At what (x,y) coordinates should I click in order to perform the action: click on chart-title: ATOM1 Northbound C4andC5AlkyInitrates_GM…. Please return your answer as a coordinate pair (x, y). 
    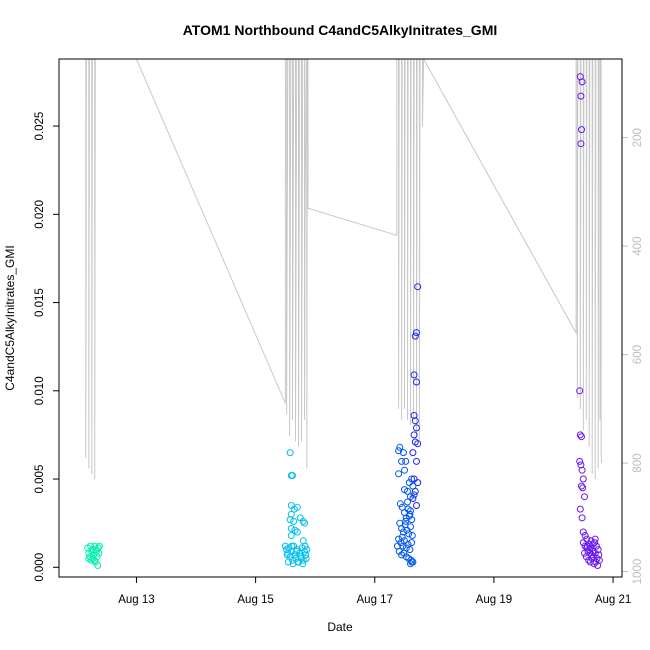
    Looking at the image, I should click on (340, 30).